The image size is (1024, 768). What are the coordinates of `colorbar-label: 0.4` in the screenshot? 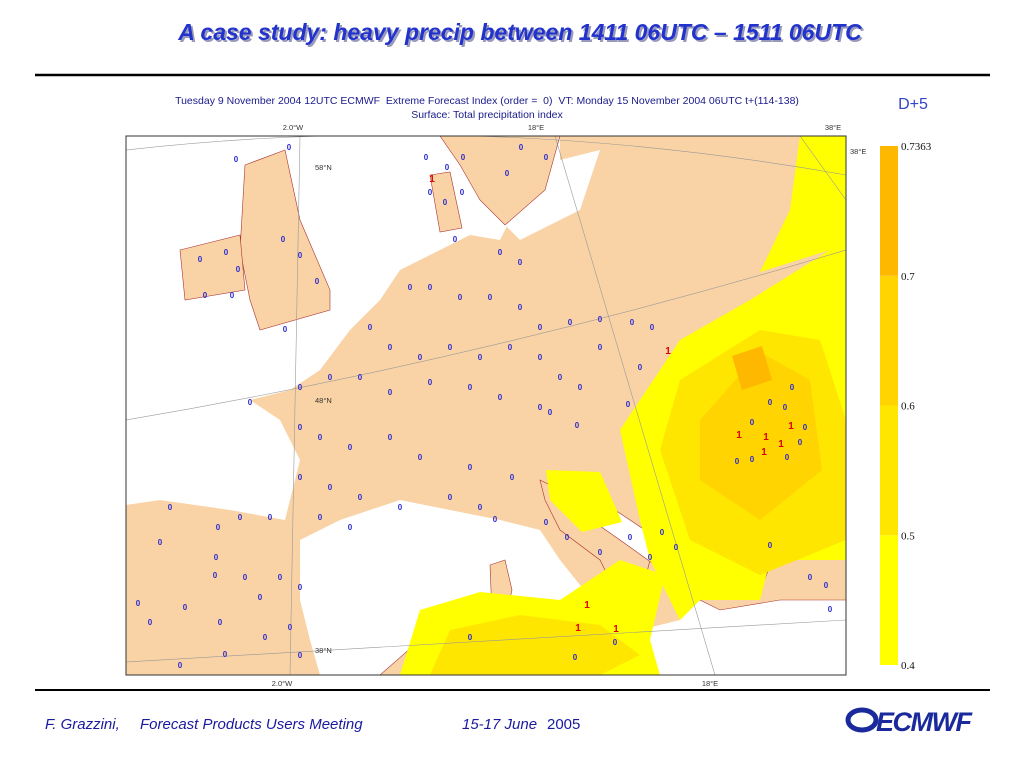 It's located at (908, 666).